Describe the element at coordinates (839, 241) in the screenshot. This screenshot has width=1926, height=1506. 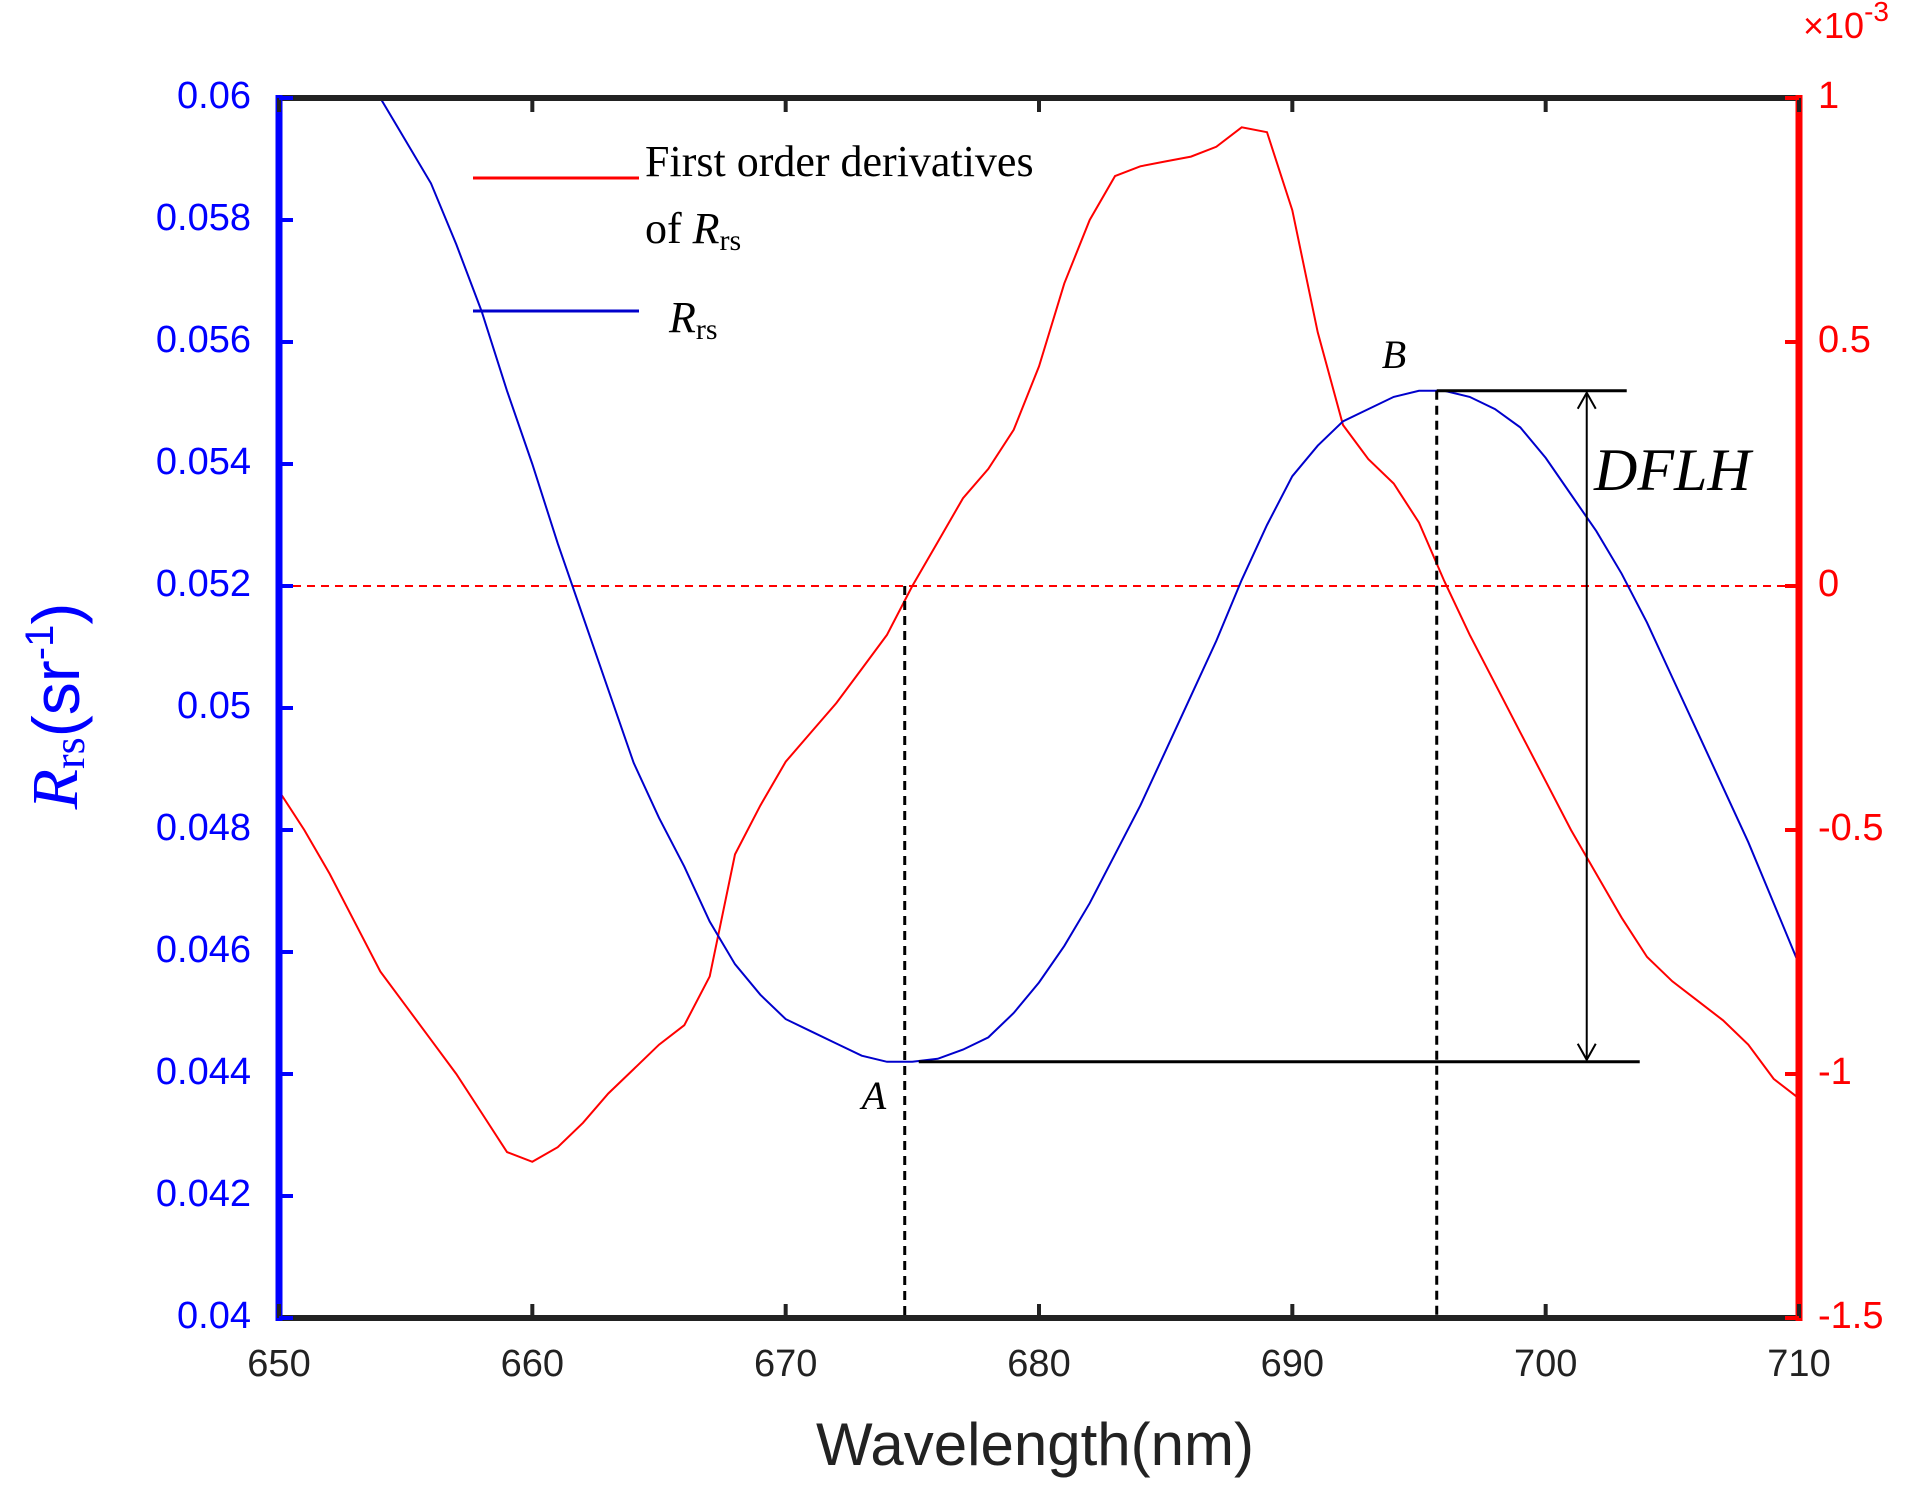
I see `legend: First order derivatives of Rrs Rrs` at that location.